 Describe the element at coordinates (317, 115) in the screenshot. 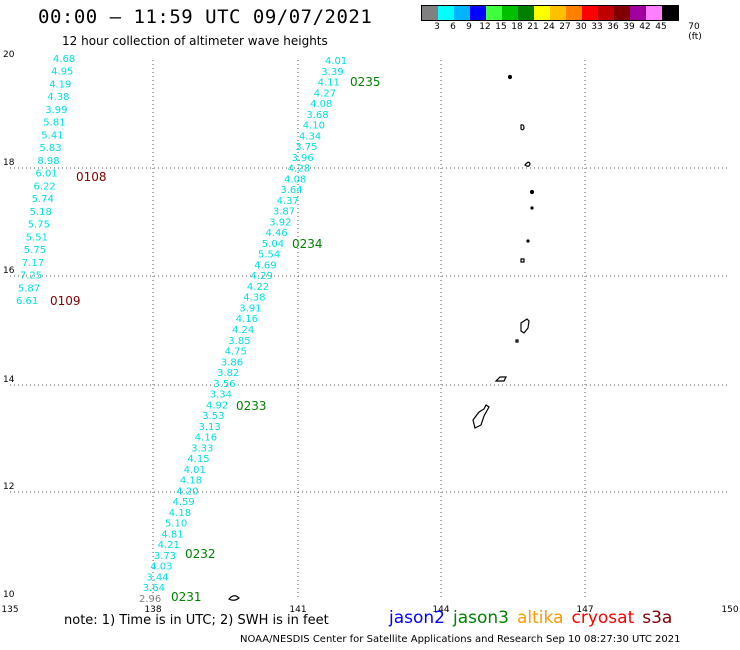

I see `wave-height-label: 3.68` at that location.